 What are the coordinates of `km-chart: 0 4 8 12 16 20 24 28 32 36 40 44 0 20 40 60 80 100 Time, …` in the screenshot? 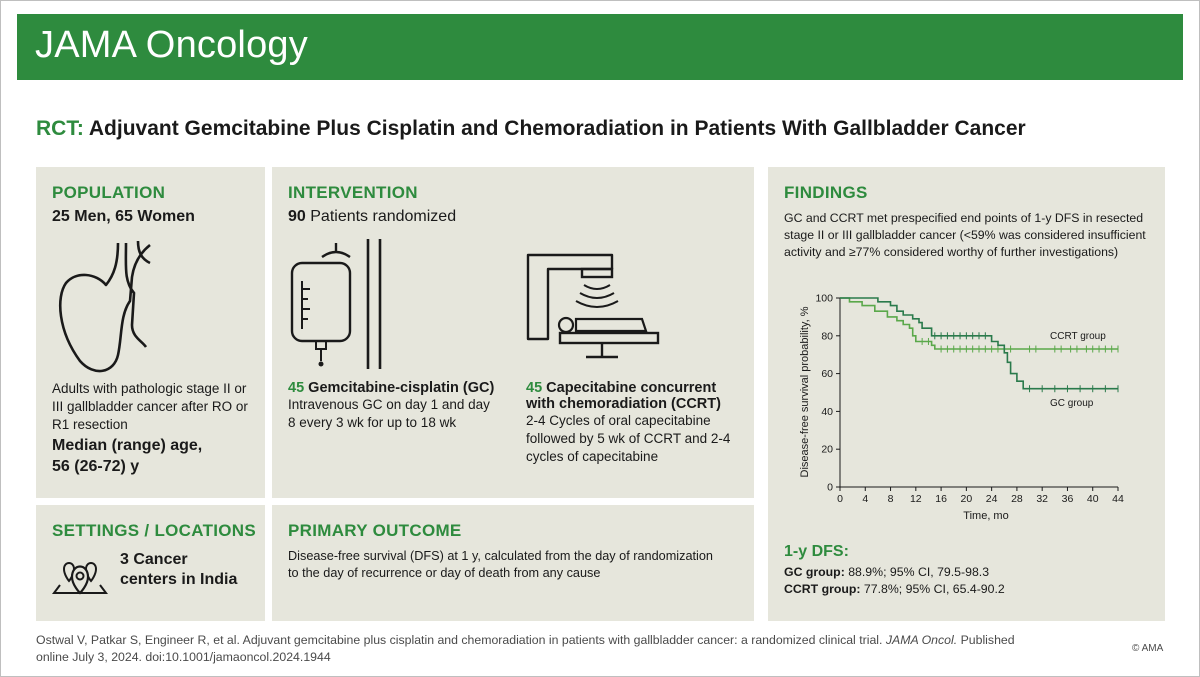 It's located at (961, 408).